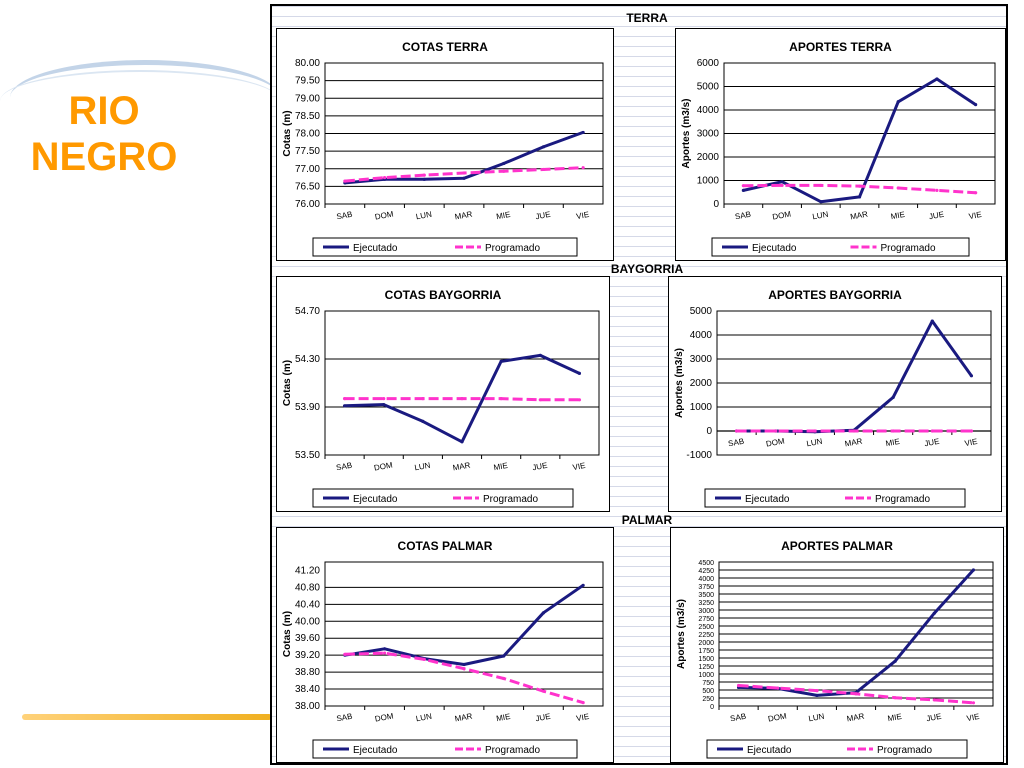 The image size is (1024, 768). I want to click on cotas-baygorria-xtick-label: MAR, so click(461, 467).